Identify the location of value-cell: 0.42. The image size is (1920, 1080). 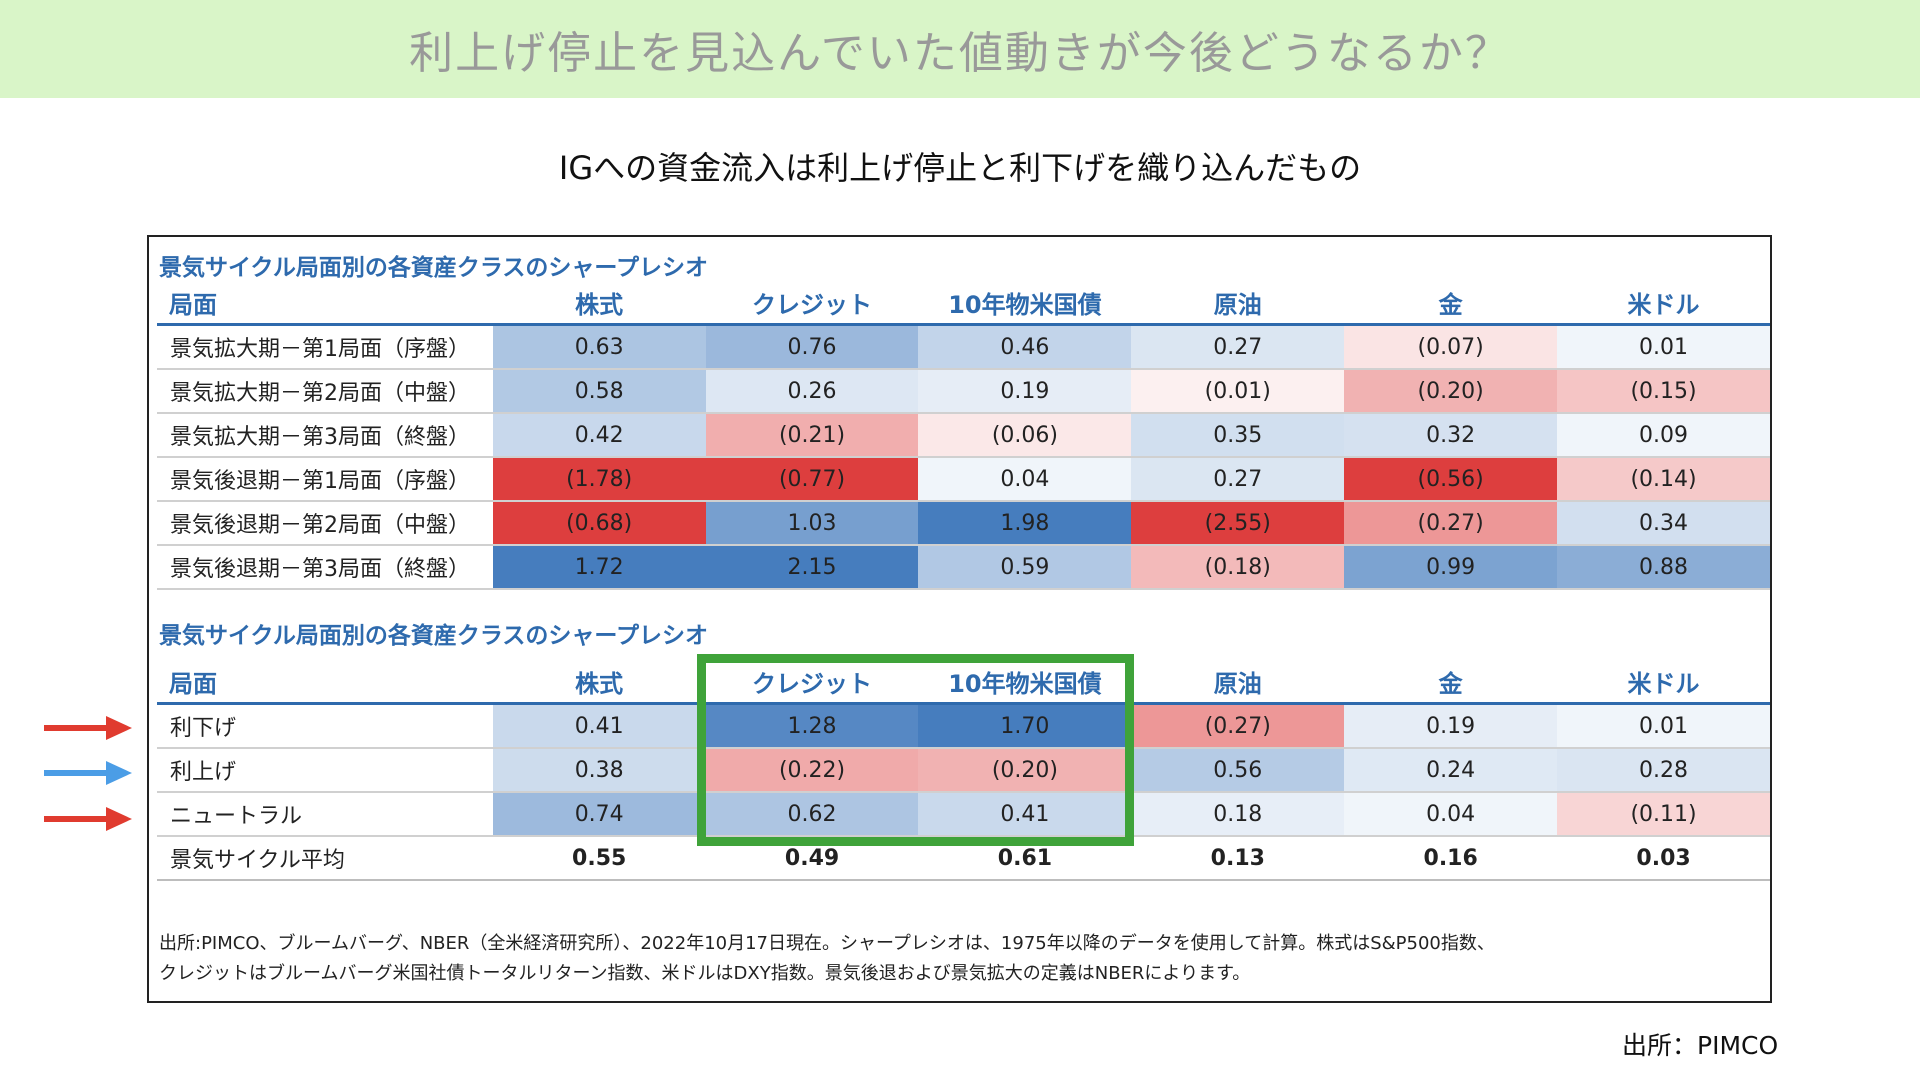
(599, 435).